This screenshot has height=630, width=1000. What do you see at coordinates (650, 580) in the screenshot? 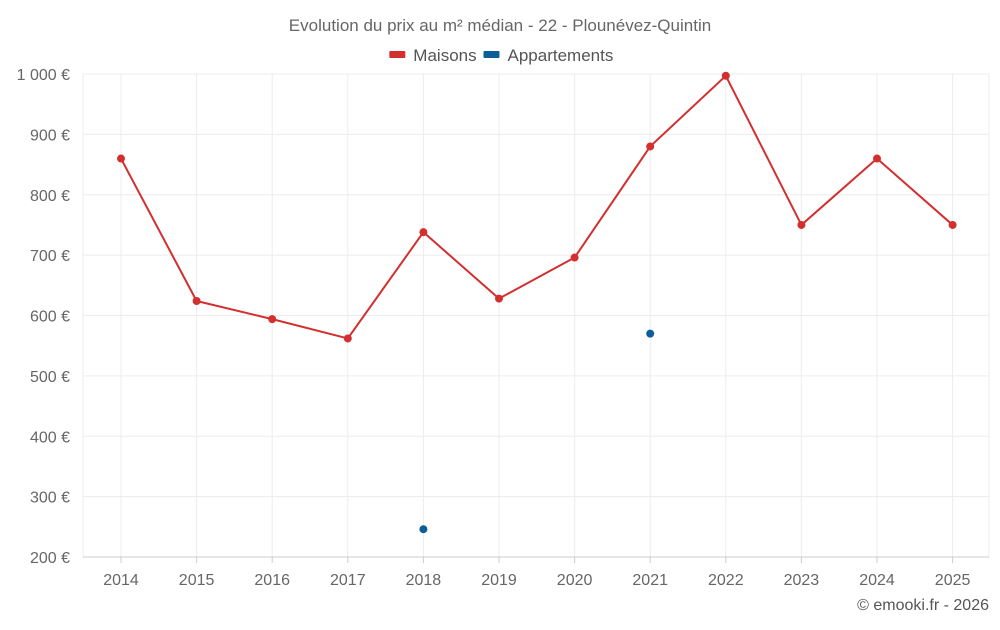
I see `x-tick-label: 2021` at bounding box center [650, 580].